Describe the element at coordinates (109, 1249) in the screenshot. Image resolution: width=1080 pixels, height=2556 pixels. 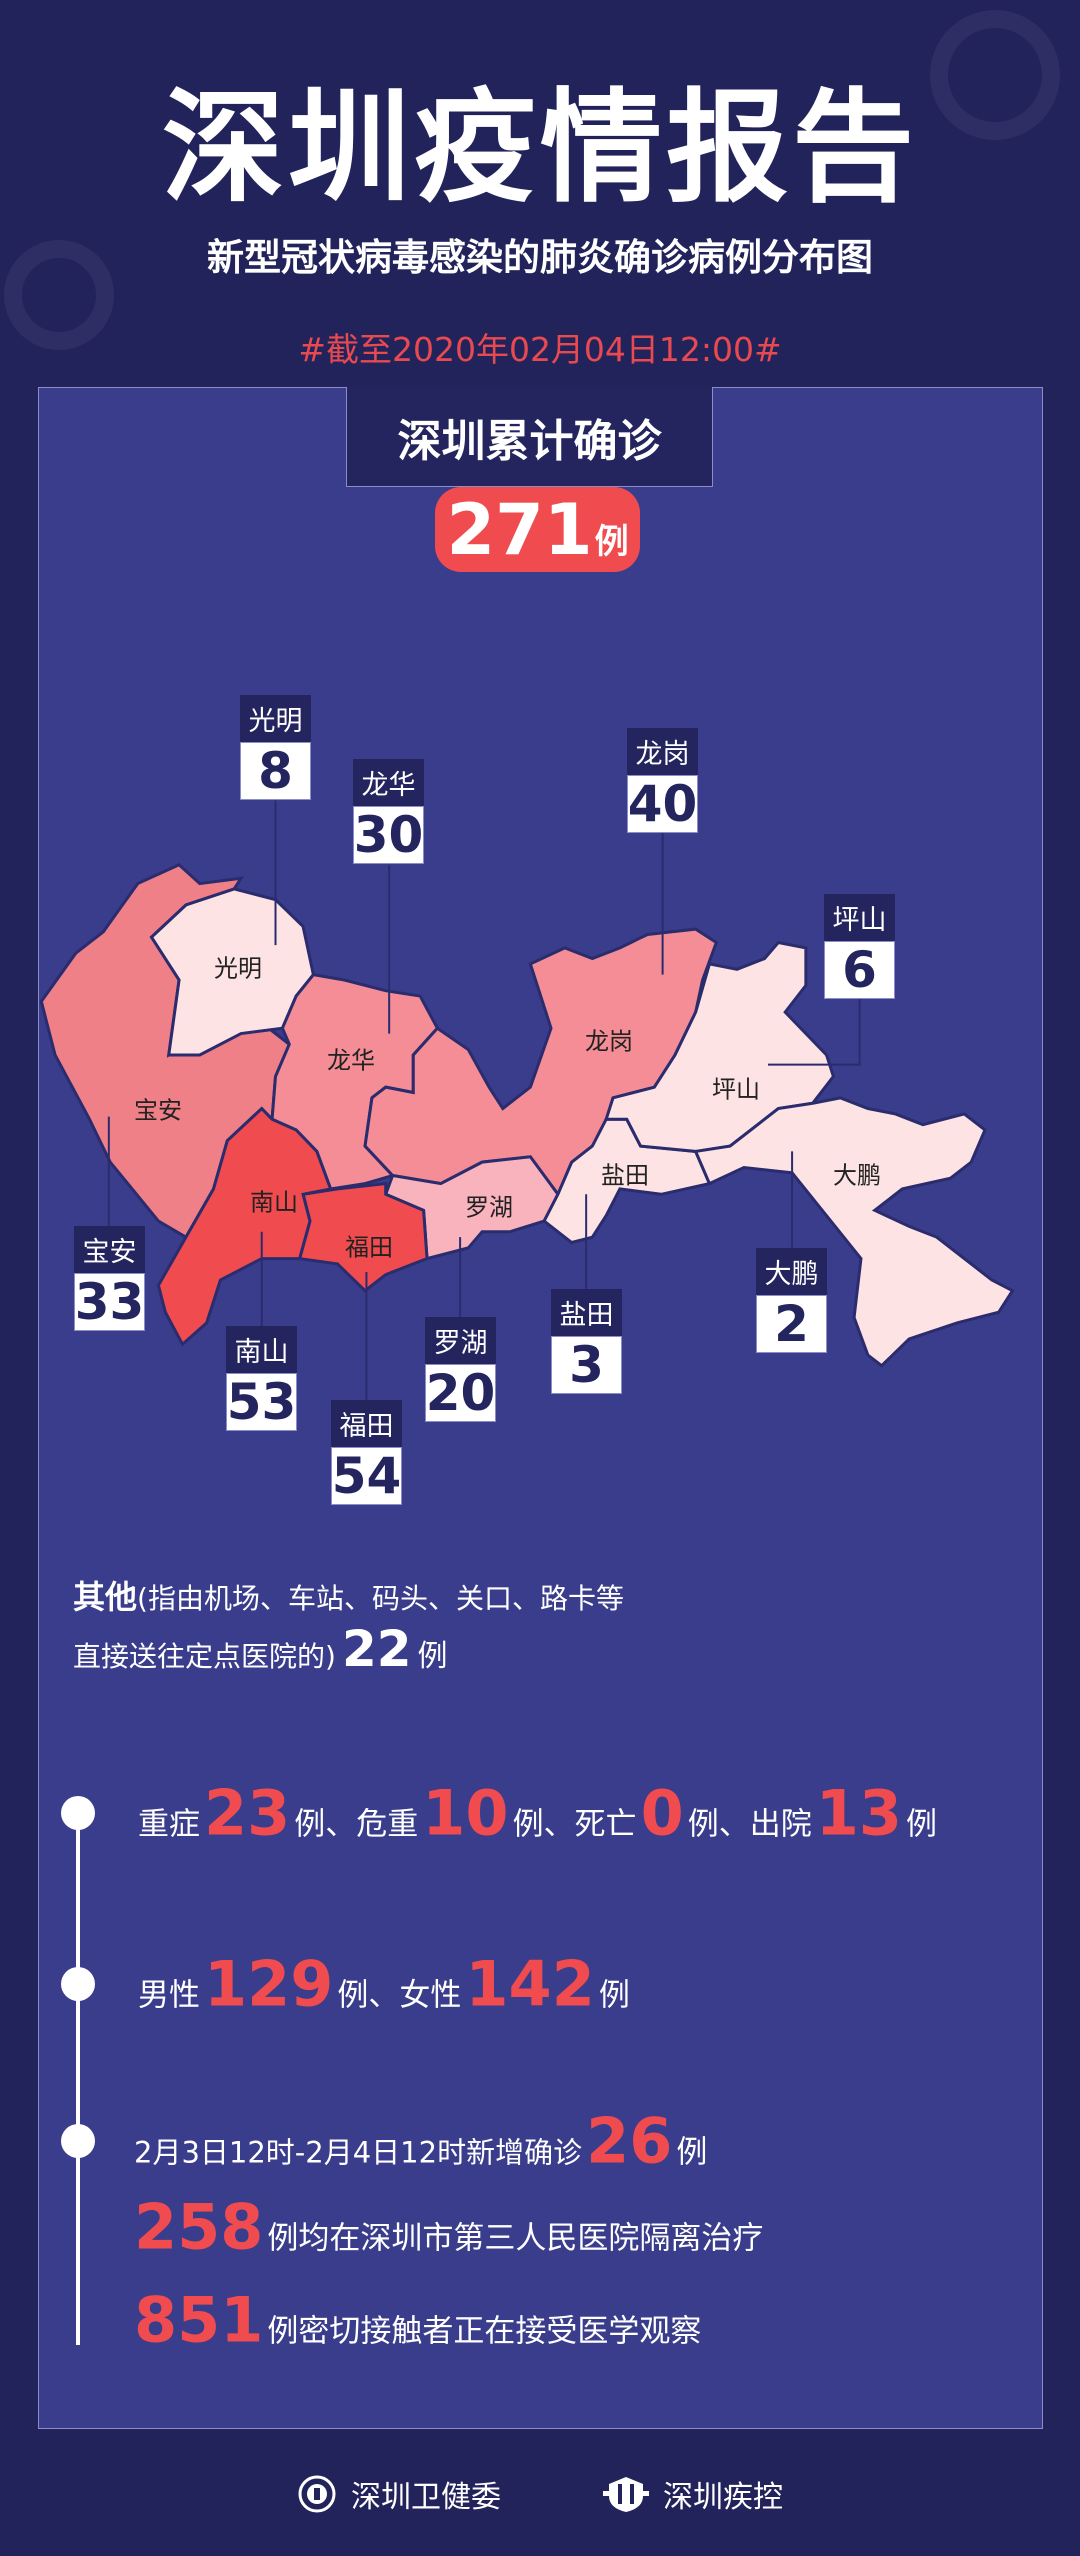
I see `callout-name: 宝安` at that location.